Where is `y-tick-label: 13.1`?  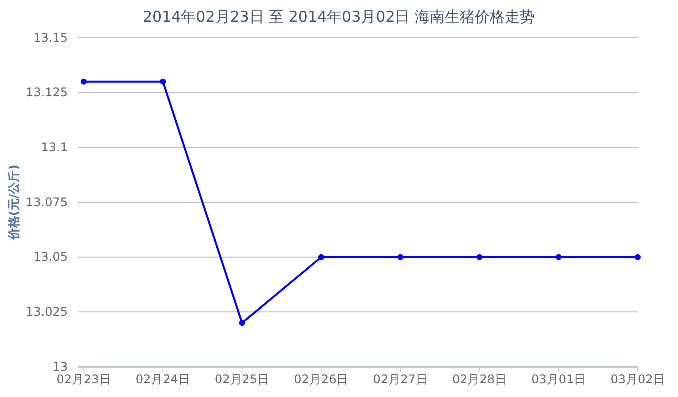 y-tick-label: 13.1 is located at coordinates (54, 147).